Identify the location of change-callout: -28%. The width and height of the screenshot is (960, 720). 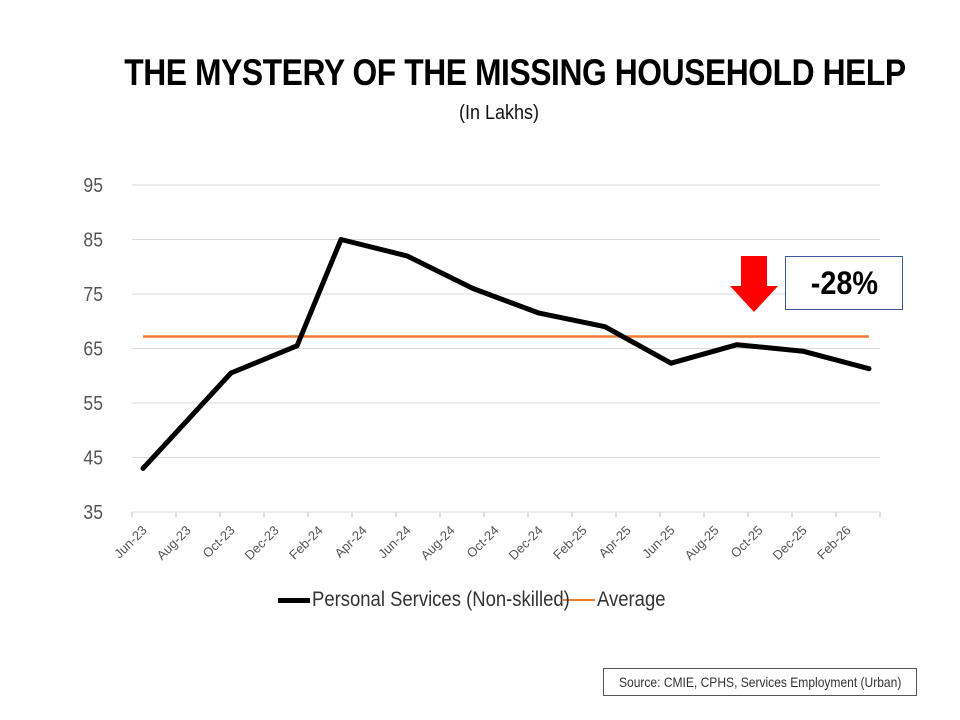
(844, 283).